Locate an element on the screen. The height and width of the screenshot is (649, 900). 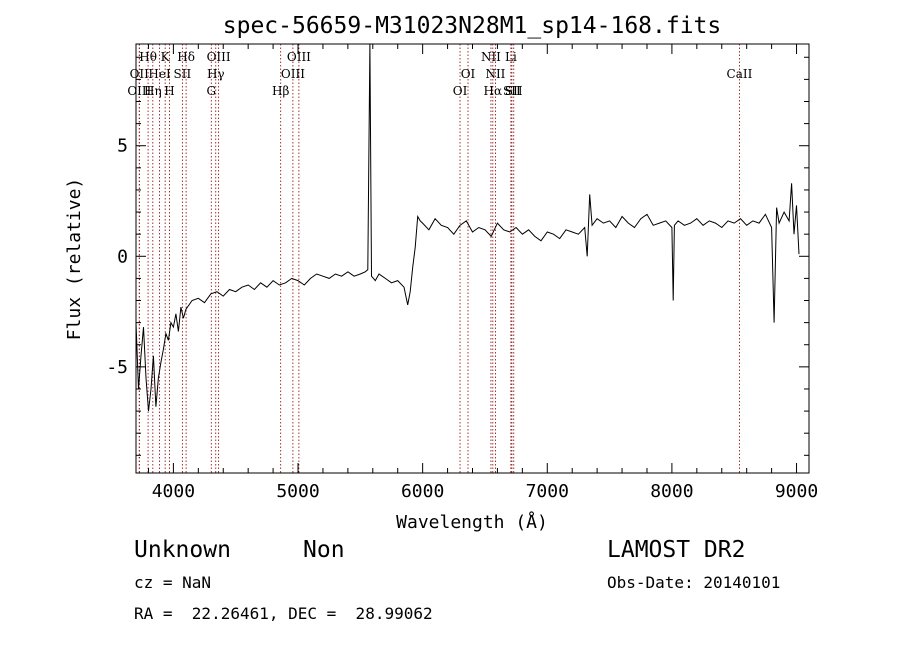
line-label-11: G is located at coordinates (211, 91).